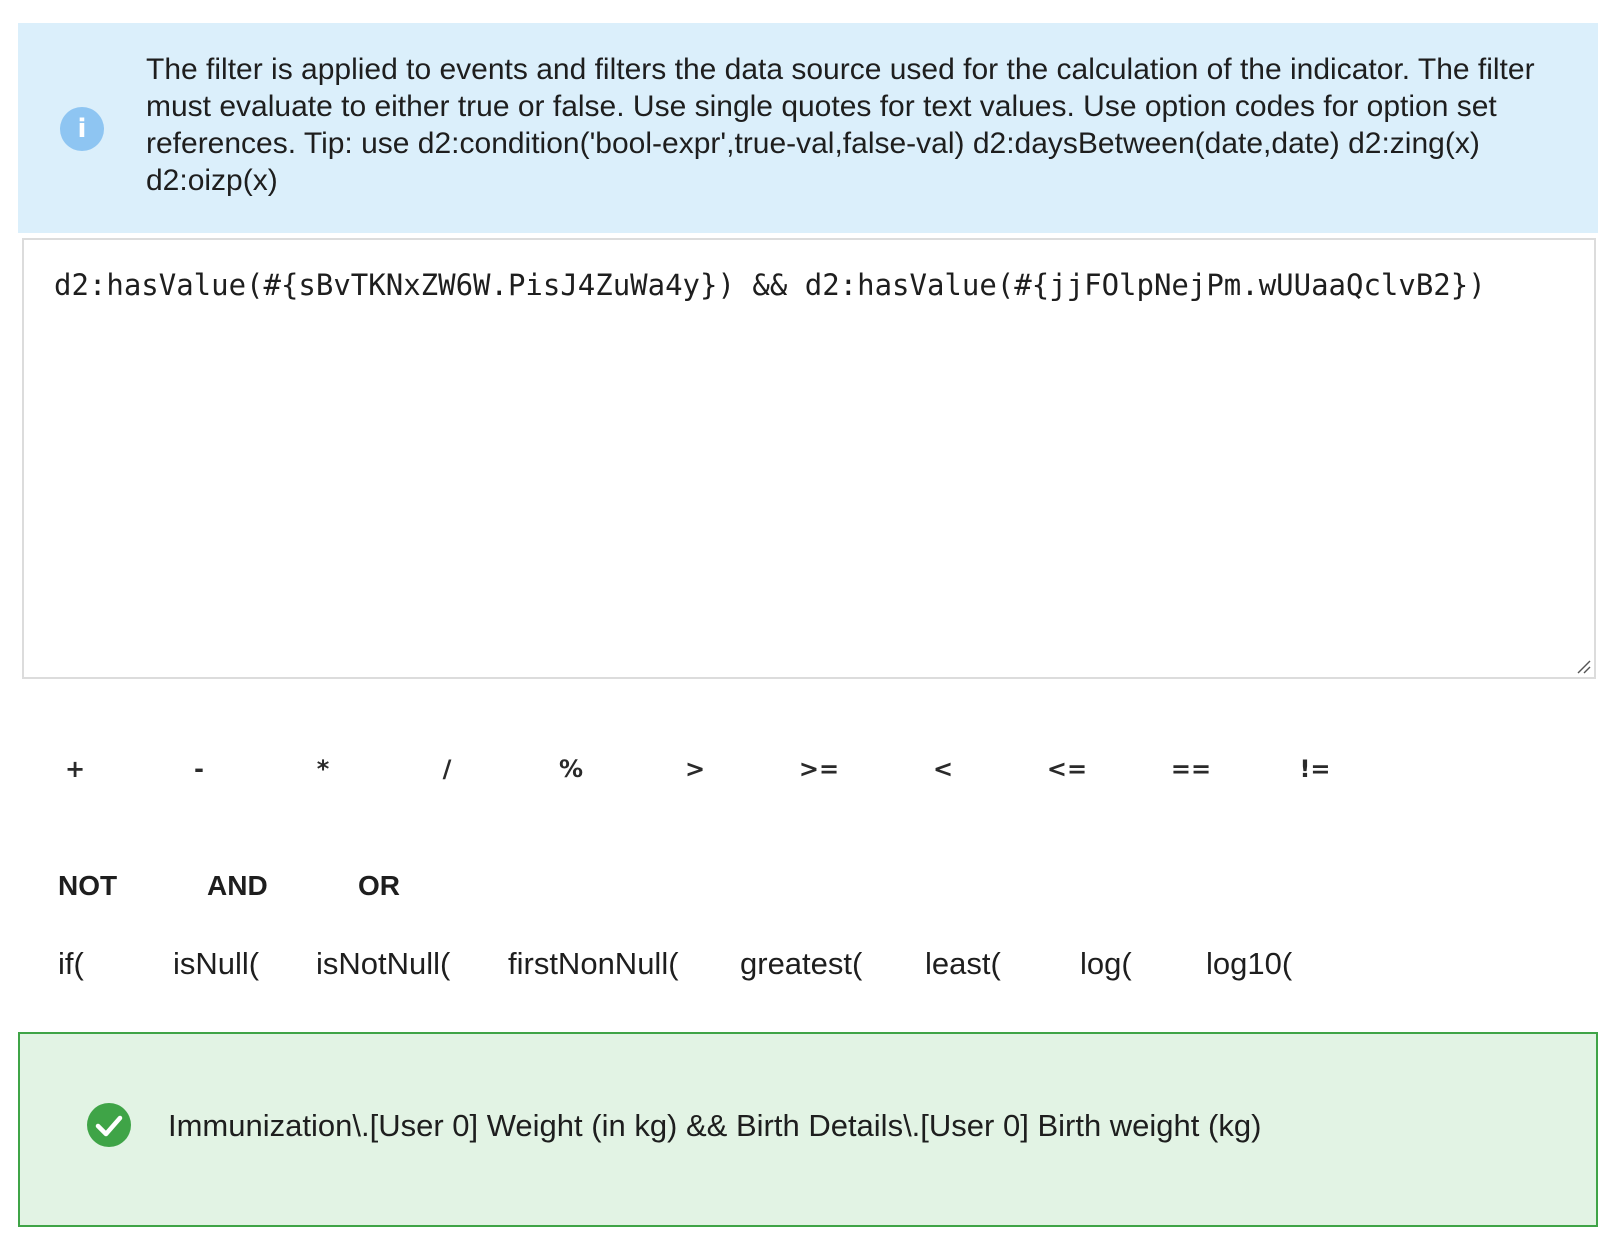 The height and width of the screenshot is (1234, 1616). Describe the element at coordinates (963, 963) in the screenshot. I see `function-least-button: least(` at that location.